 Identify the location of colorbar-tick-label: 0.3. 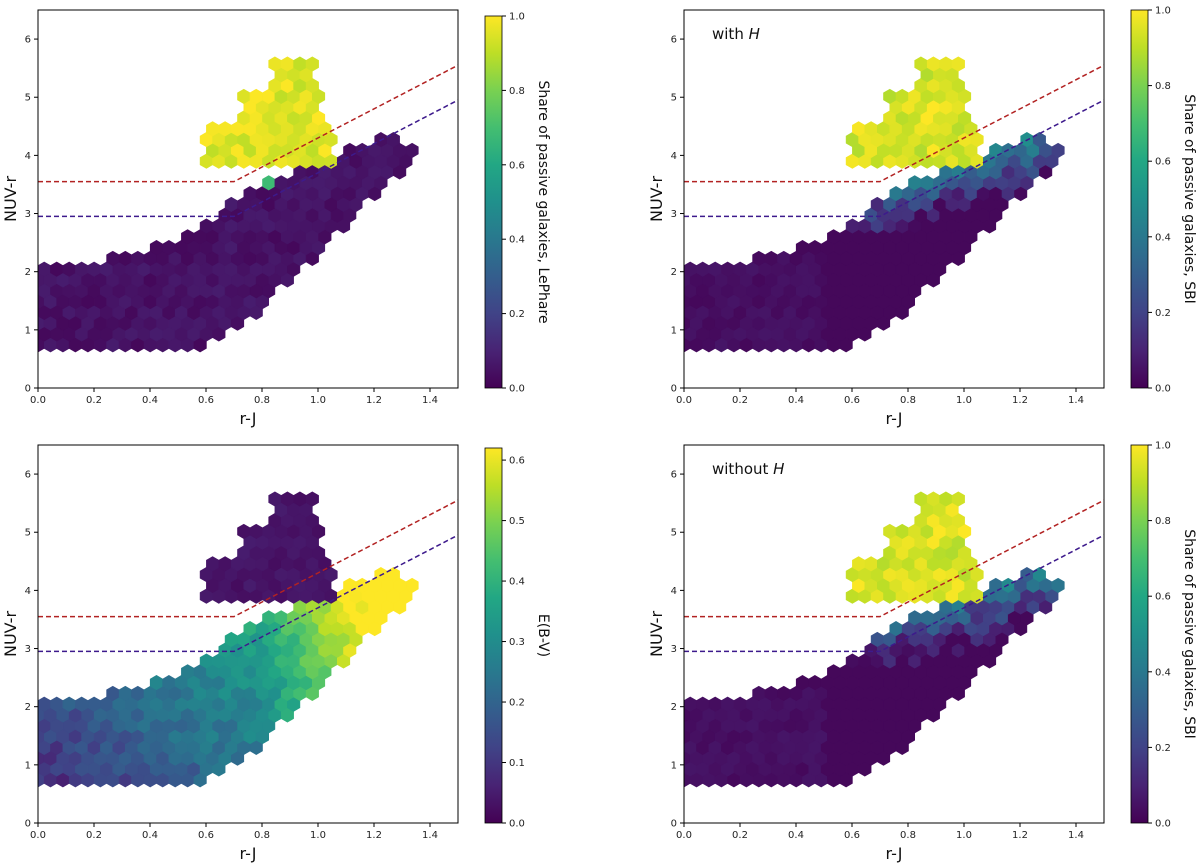
(517, 642).